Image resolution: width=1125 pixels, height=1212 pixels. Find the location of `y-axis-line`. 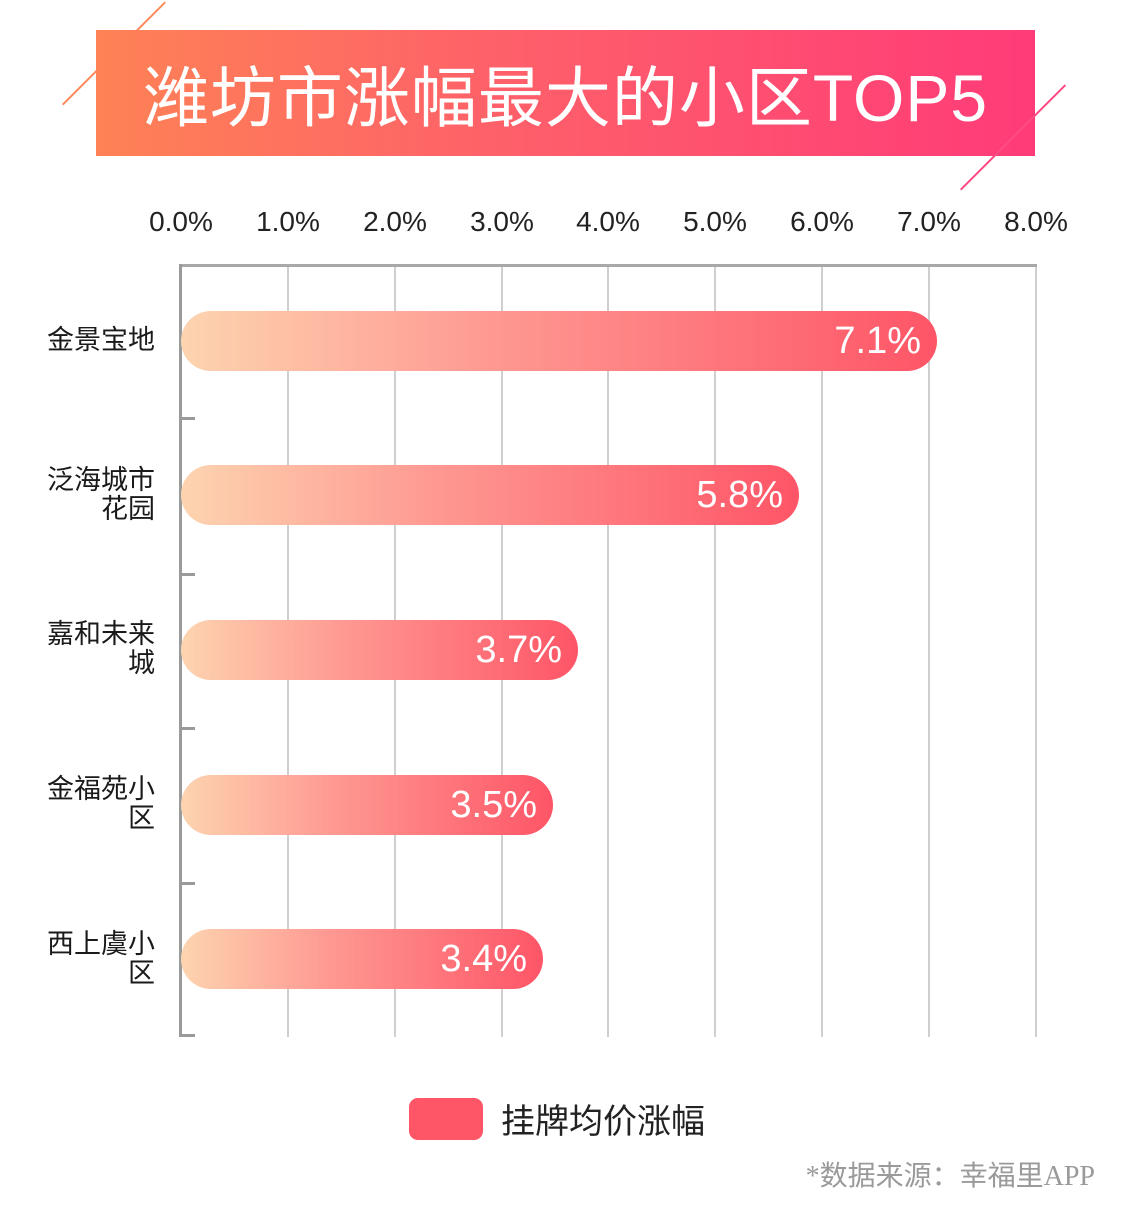

y-axis-line is located at coordinates (180, 650).